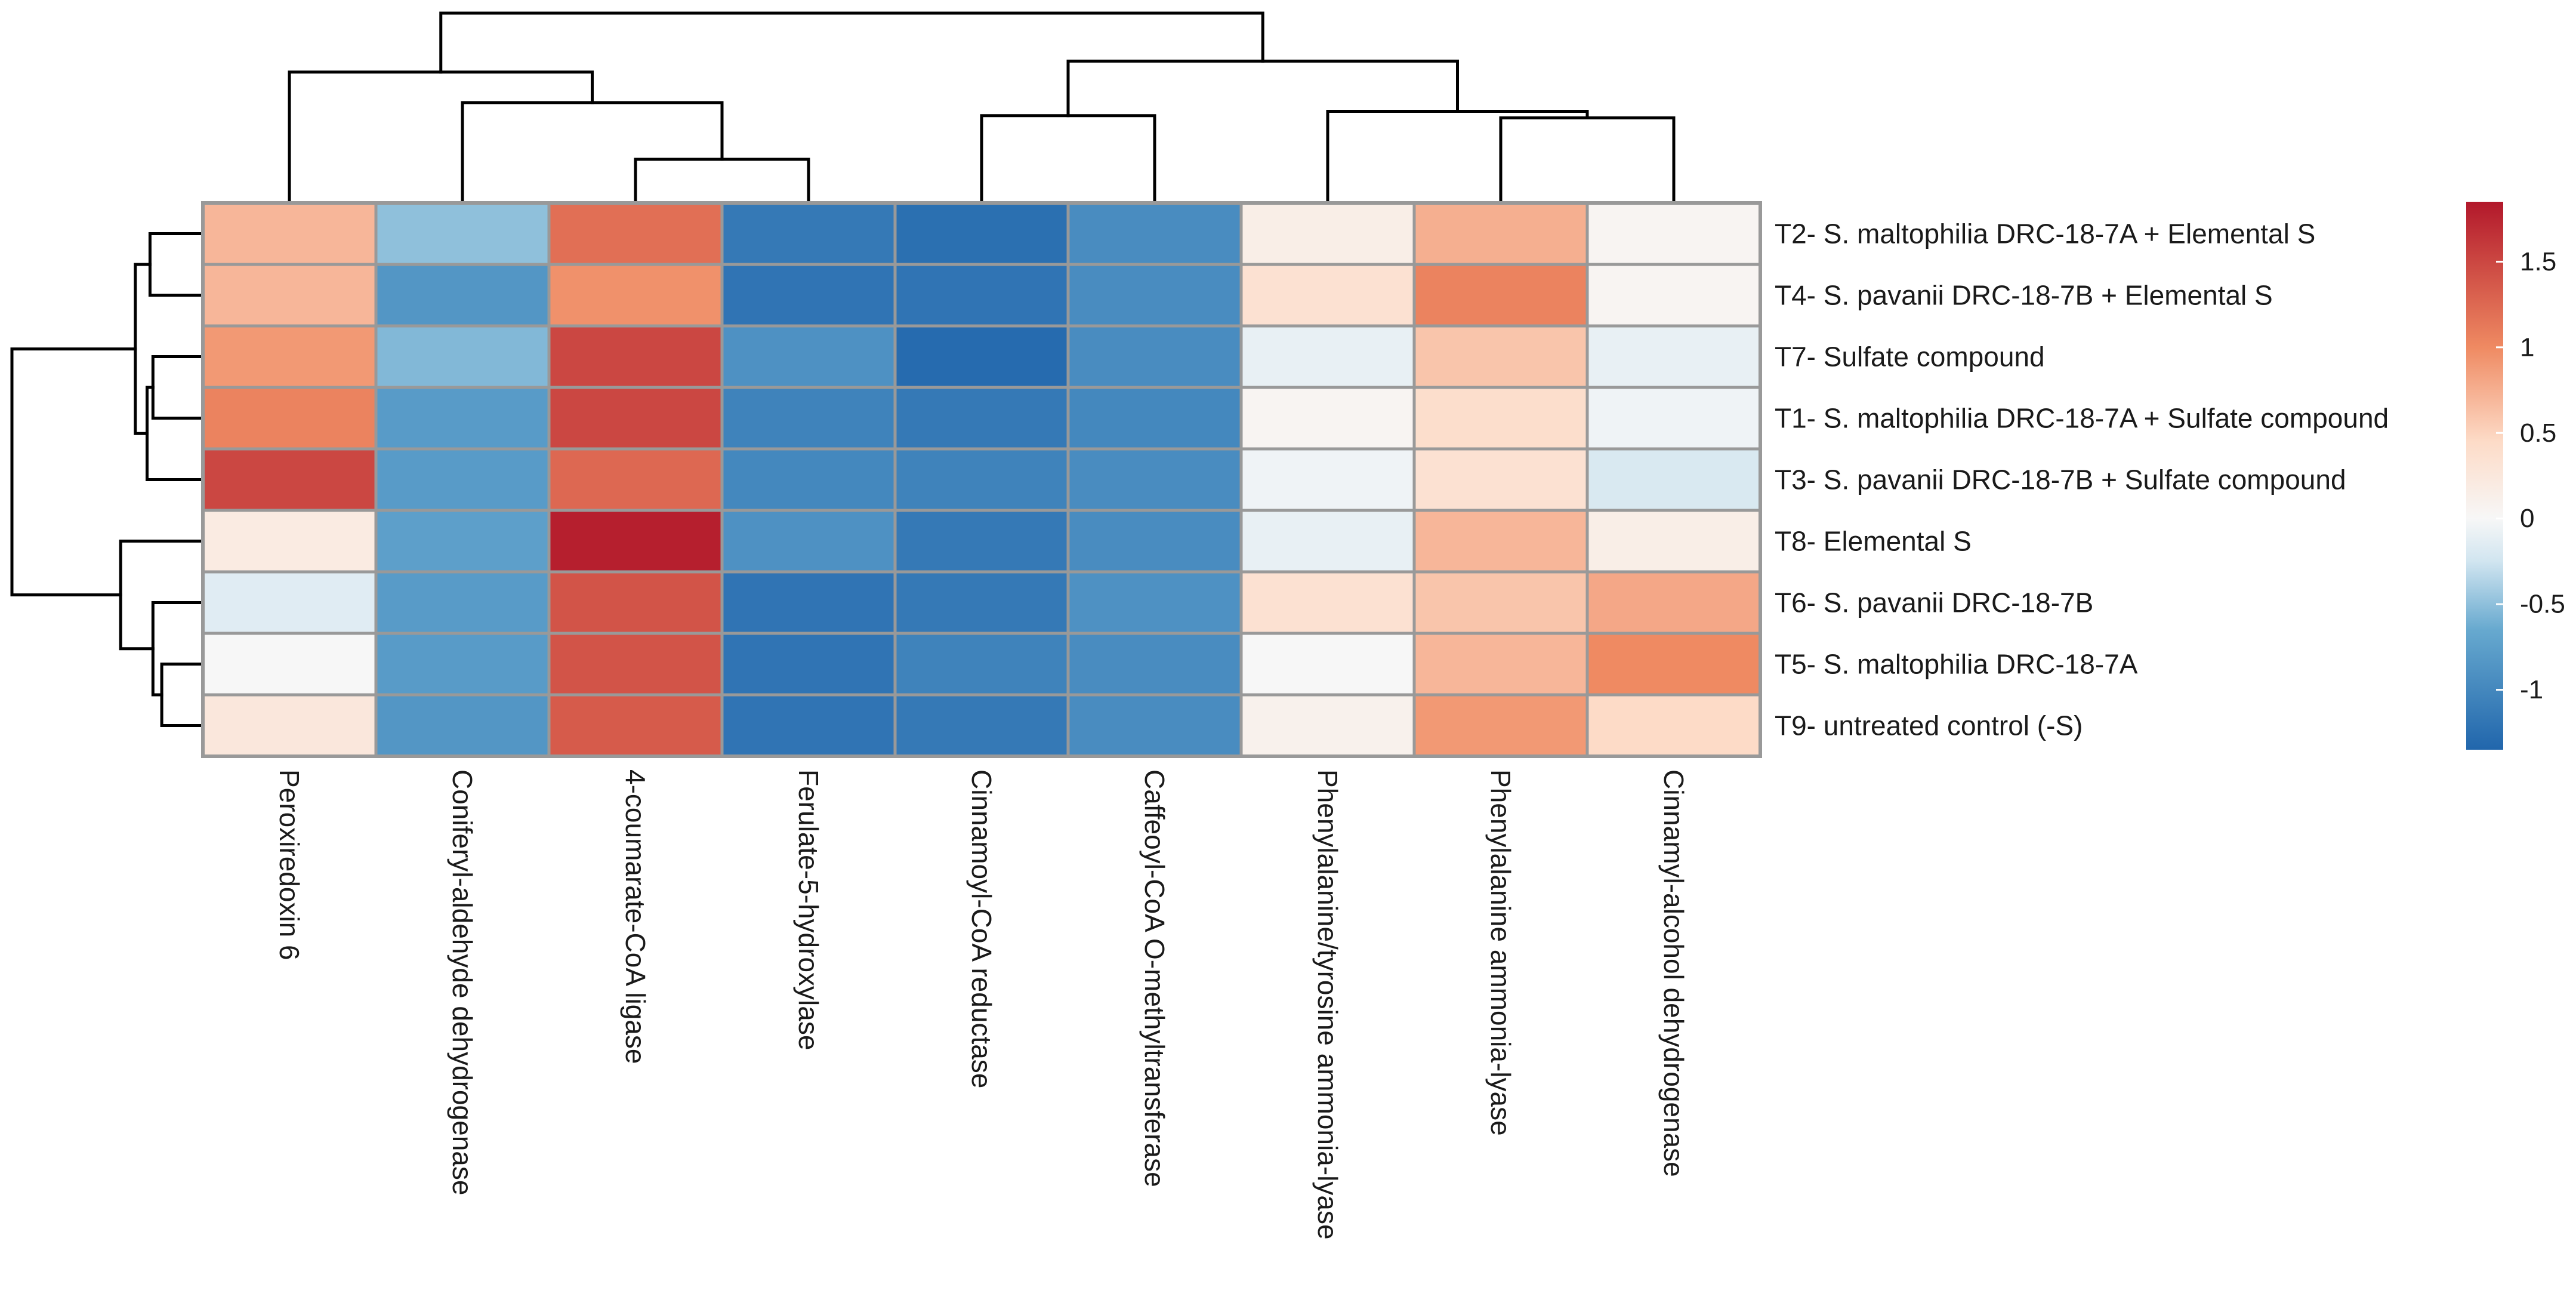  What do you see at coordinates (1327, 1004) in the screenshot?
I see `column-label: Phenylalanine/tyrosine ammonia-lyase` at bounding box center [1327, 1004].